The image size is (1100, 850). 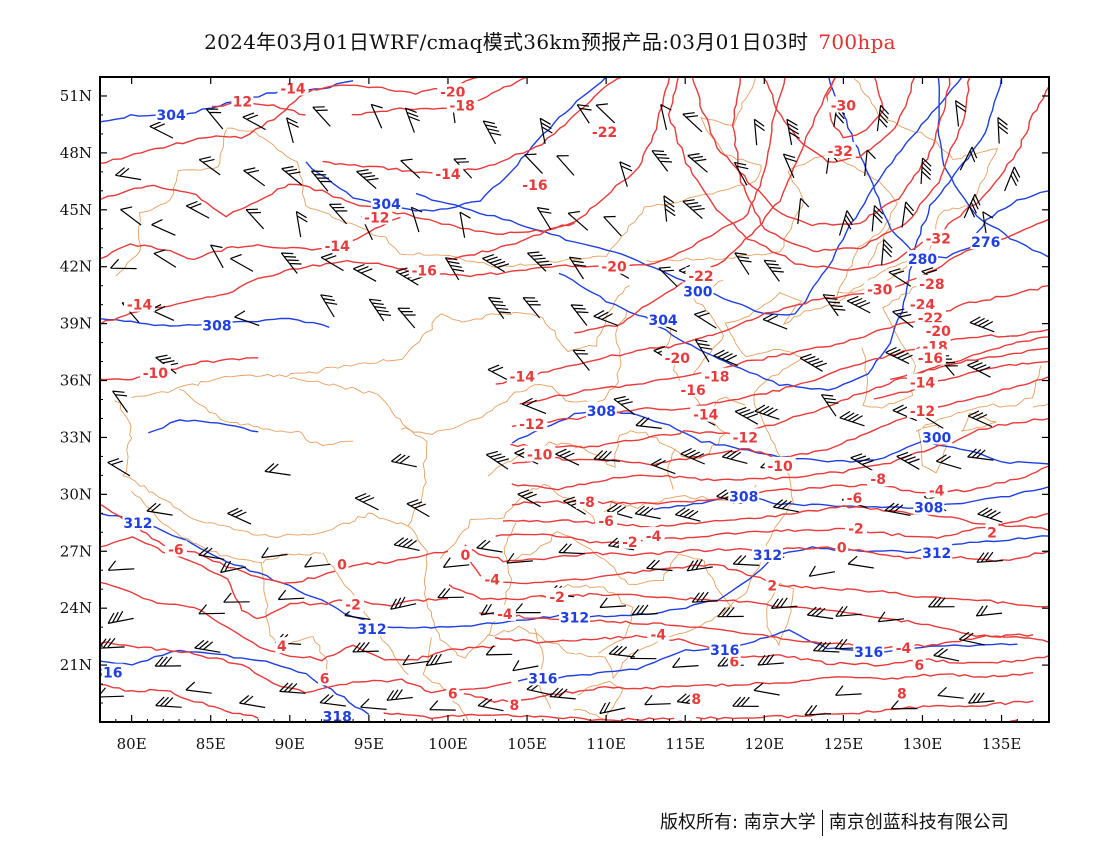 What do you see at coordinates (527, 744) in the screenshot?
I see `lon-tick-label: 105E` at bounding box center [527, 744].